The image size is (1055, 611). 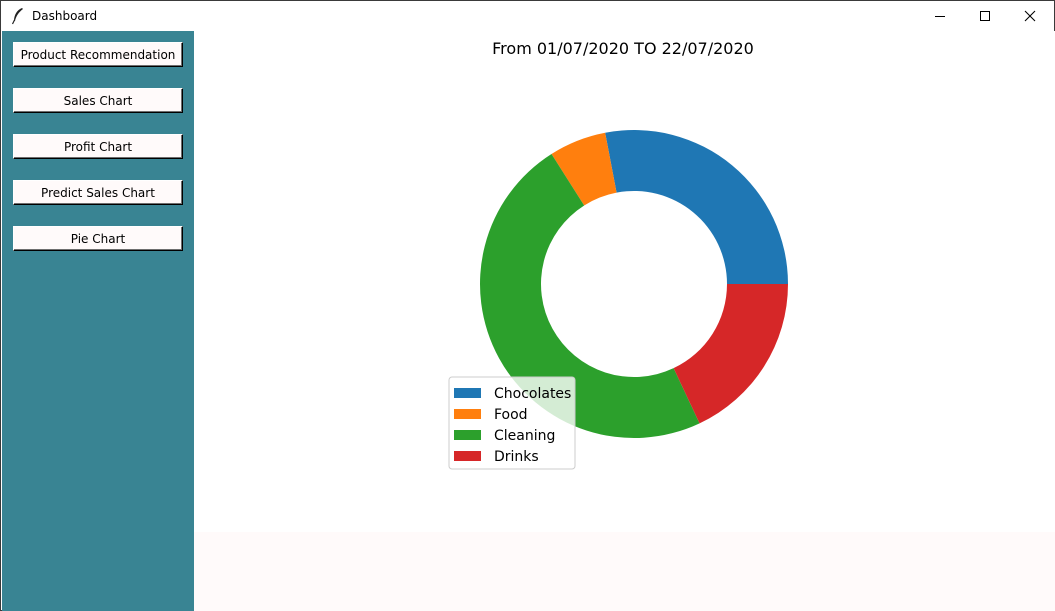 I want to click on donut-slices, so click(x=634, y=284).